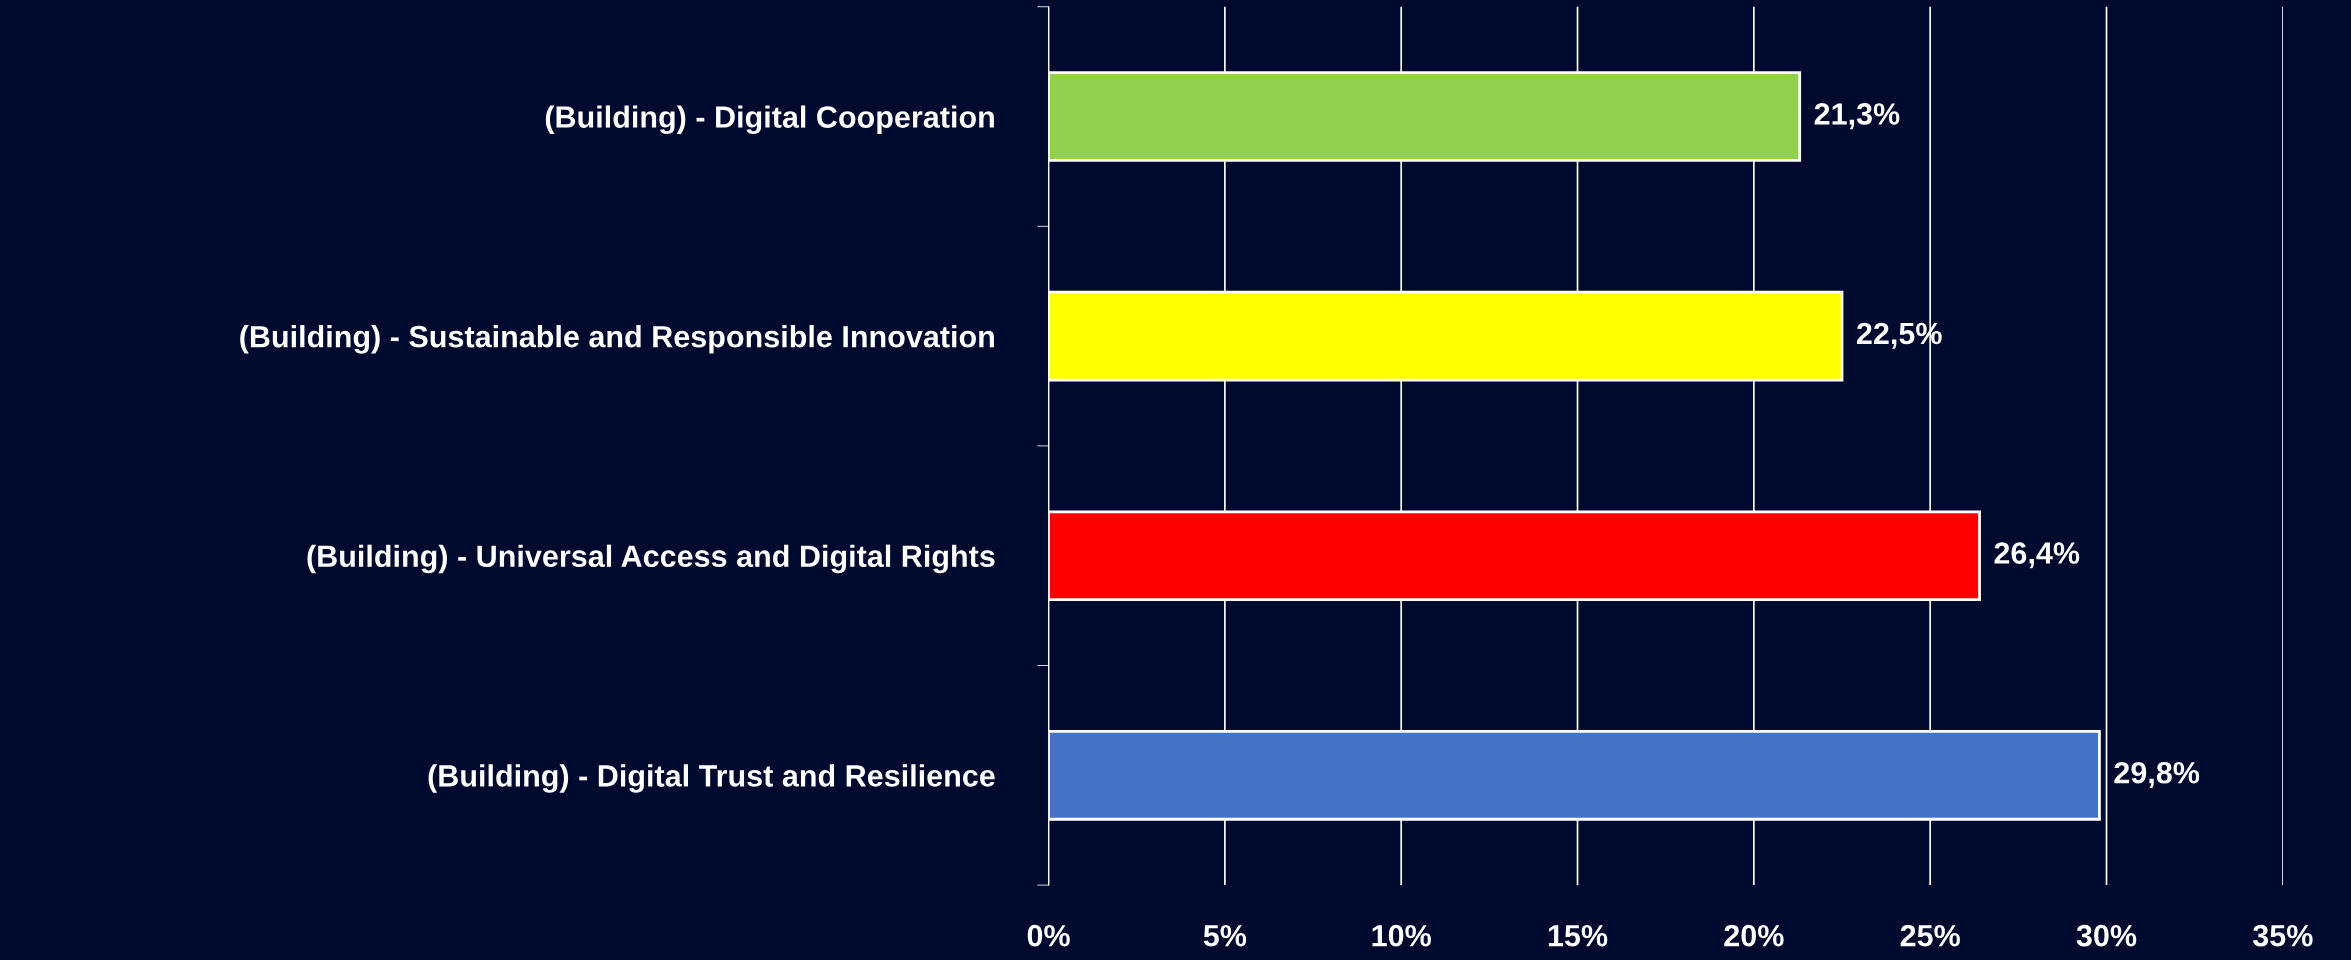 The image size is (2351, 960). What do you see at coordinates (711, 778) in the screenshot?
I see `y-tick-label: (Building) - Digital Trust and Resilience` at bounding box center [711, 778].